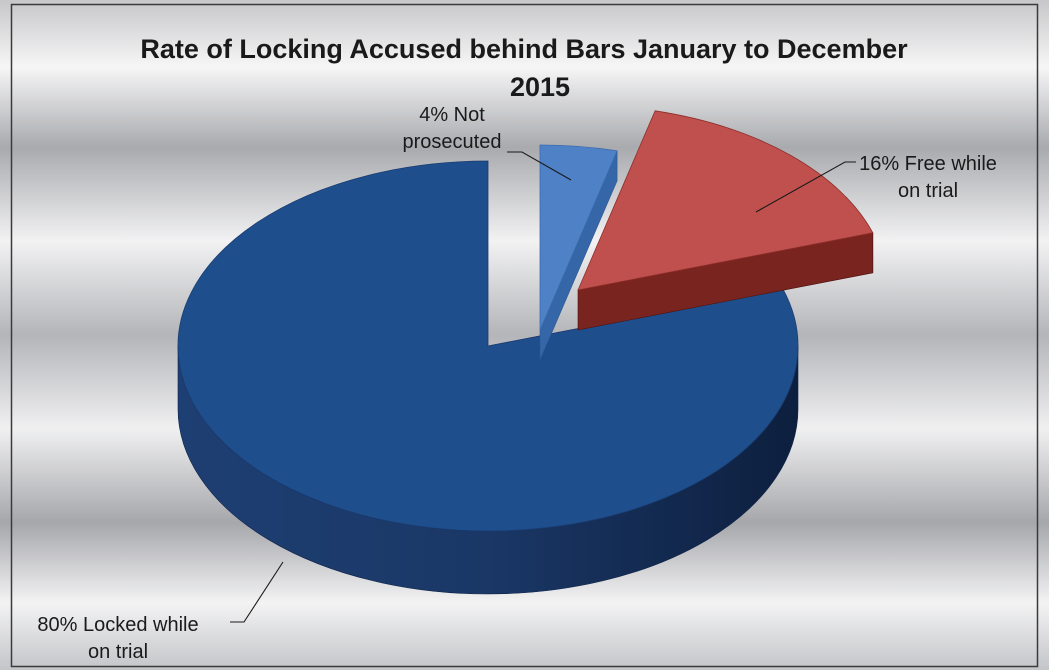  I want to click on label-not-prosecuted-line-2: prosecuted, so click(452, 142).